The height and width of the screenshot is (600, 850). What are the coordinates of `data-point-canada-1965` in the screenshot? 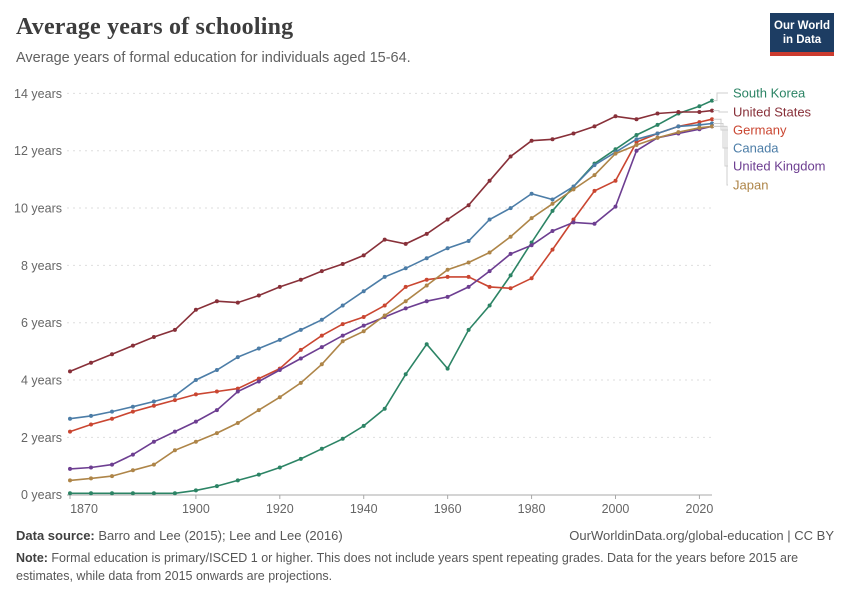 It's located at (468, 241).